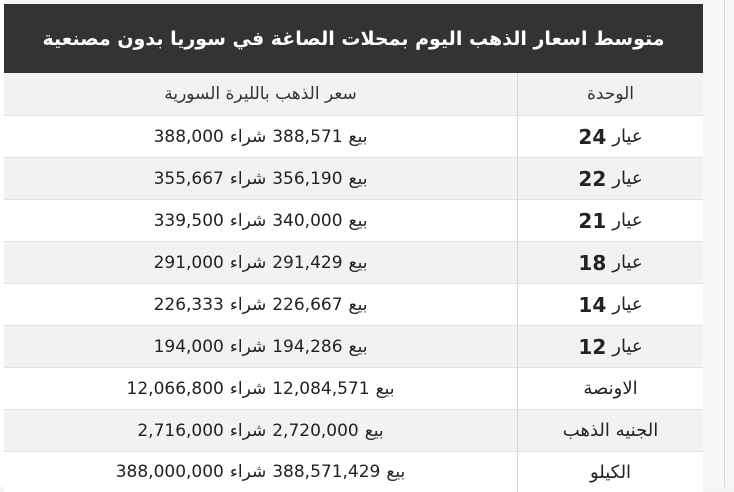 The width and height of the screenshot is (734, 492). I want to click on sell-value: 12,084,571, so click(321, 388).